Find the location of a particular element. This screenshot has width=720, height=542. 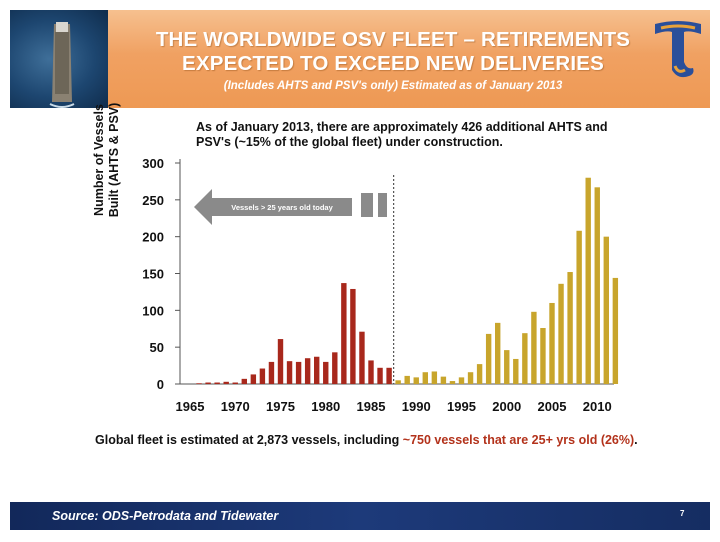

page-title-line1: THE WORLDWIDE OSV FLEET – RETIREMENTS is located at coordinates (393, 39).